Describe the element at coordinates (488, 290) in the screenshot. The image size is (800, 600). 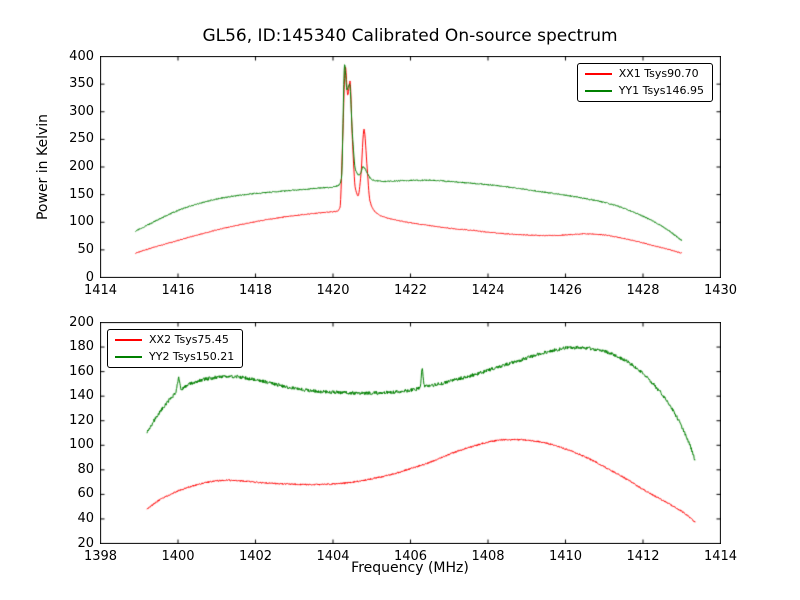
I see `x-tick-label: 1424` at that location.